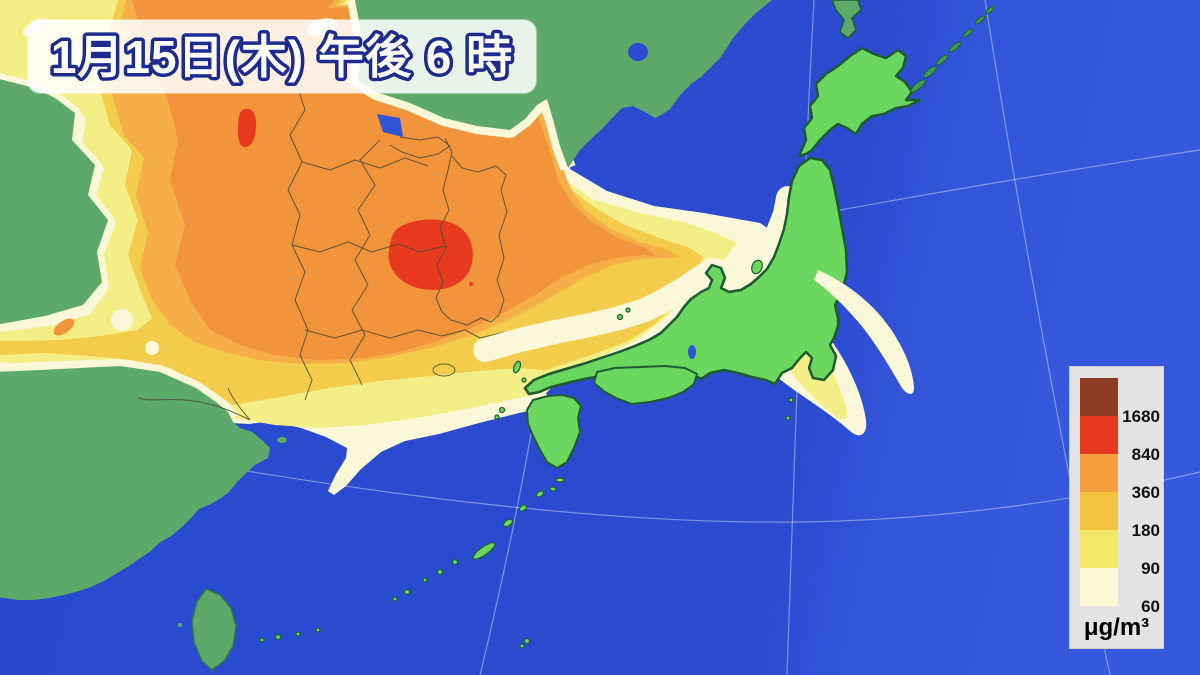 The height and width of the screenshot is (675, 1200). I want to click on legend-label-60: 60, so click(1150, 606).